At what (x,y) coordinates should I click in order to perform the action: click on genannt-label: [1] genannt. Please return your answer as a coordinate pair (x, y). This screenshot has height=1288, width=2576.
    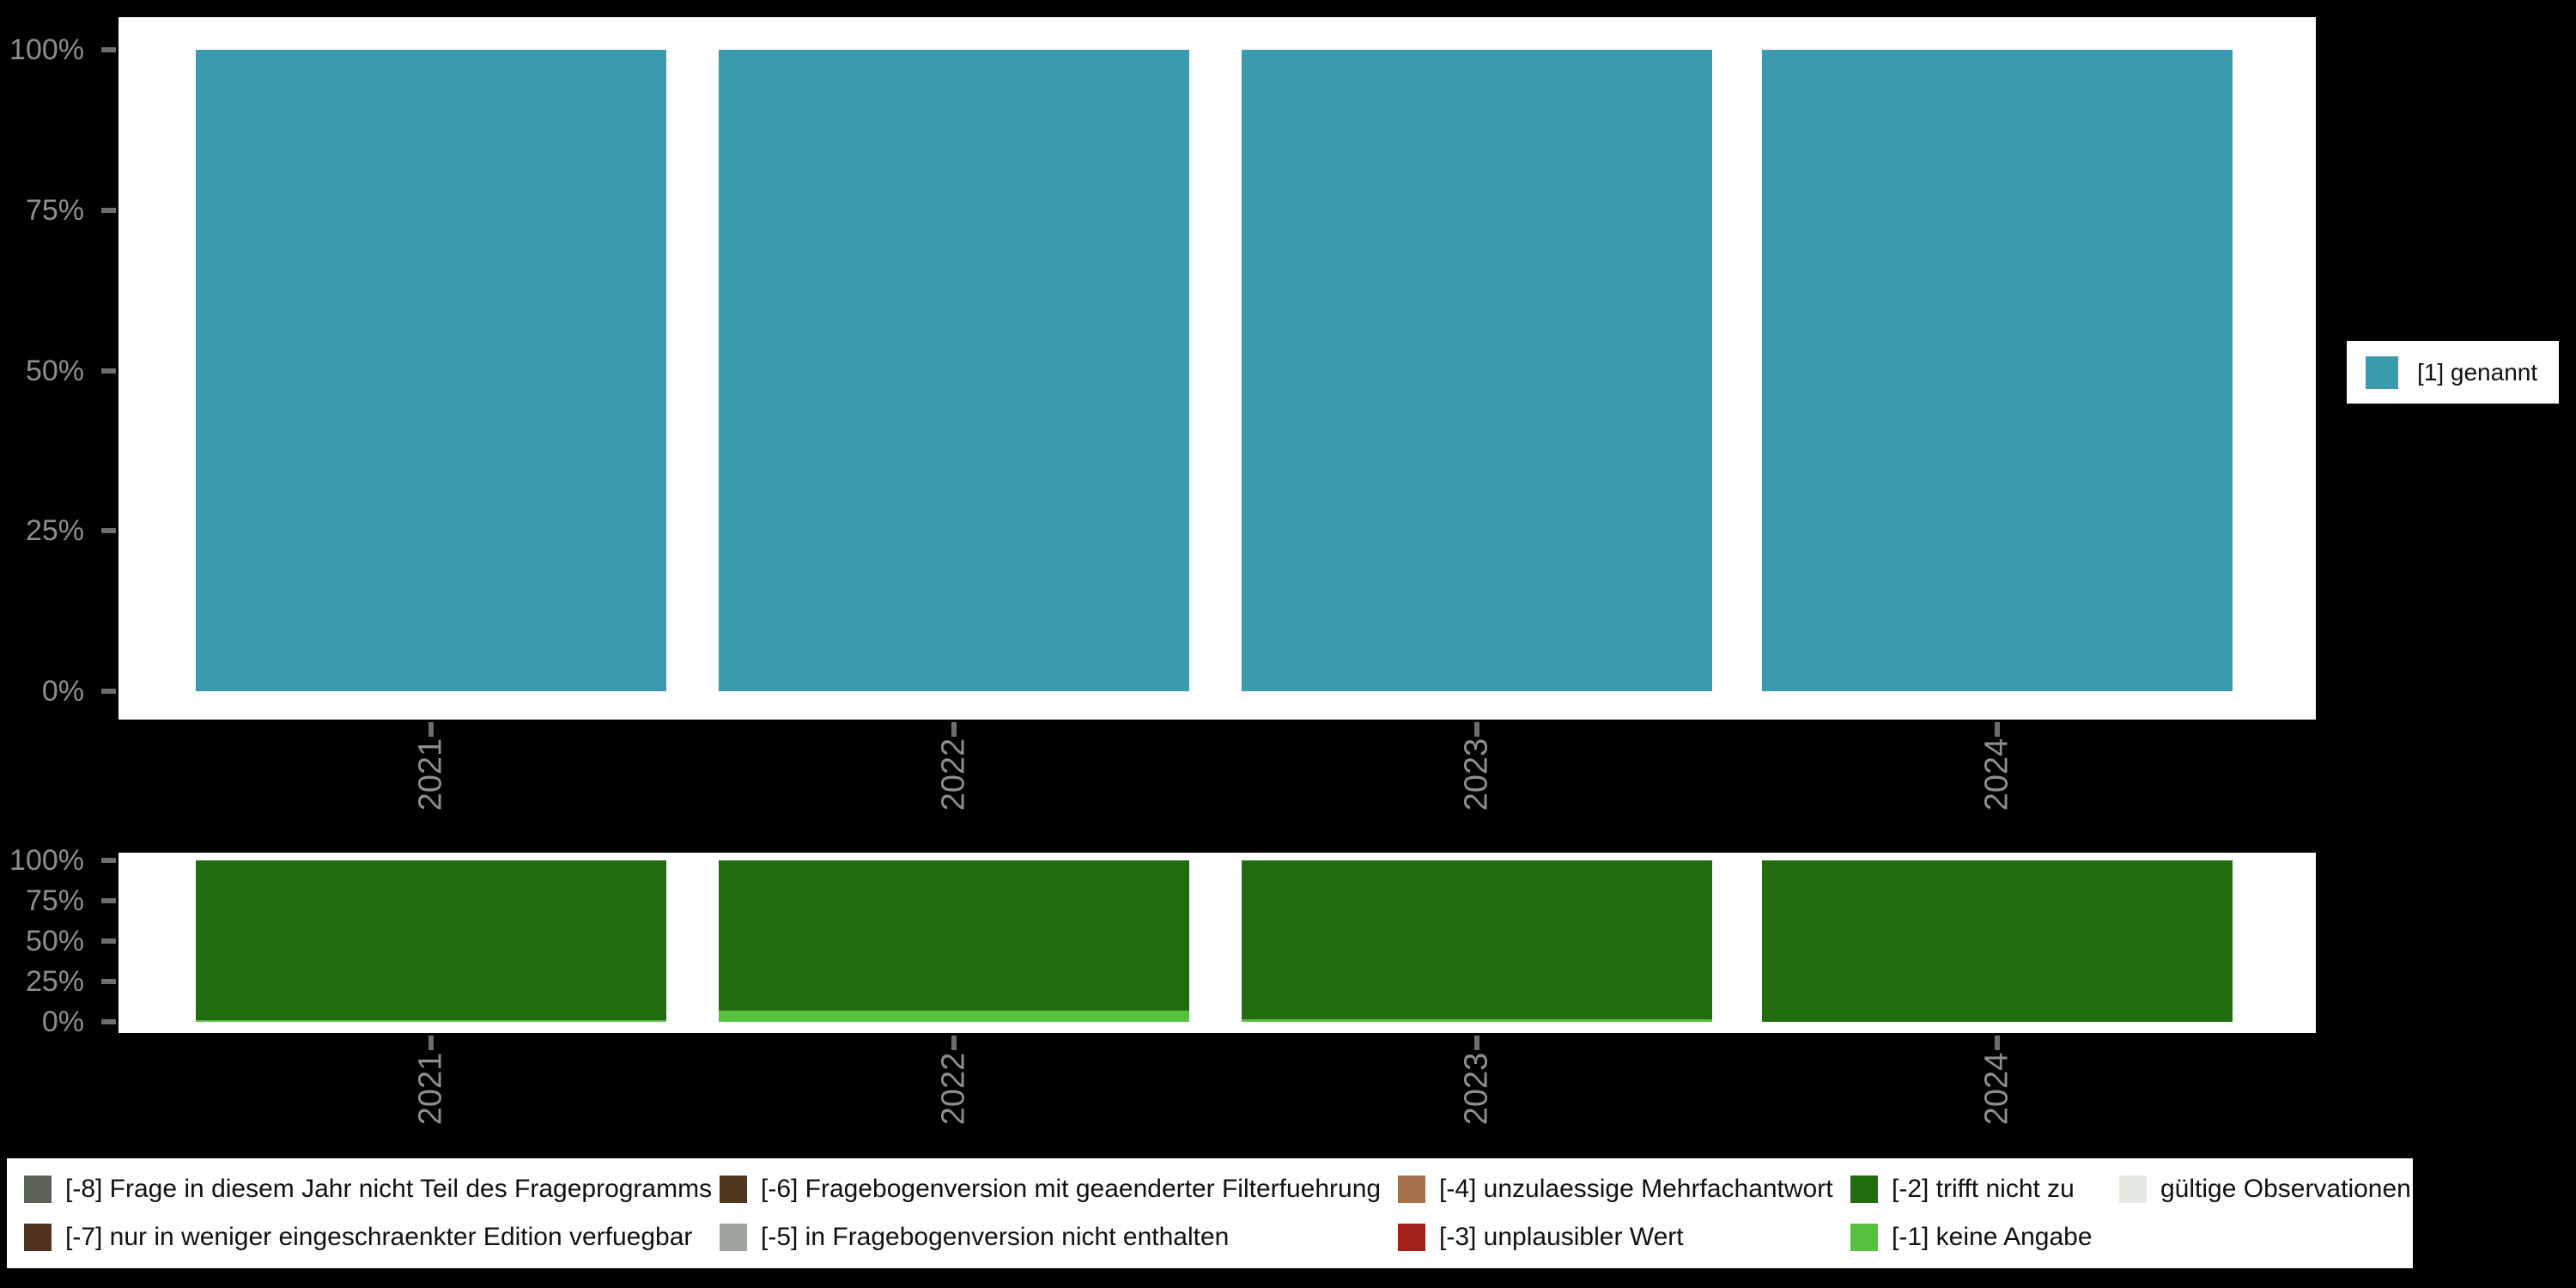
    Looking at the image, I should click on (2478, 372).